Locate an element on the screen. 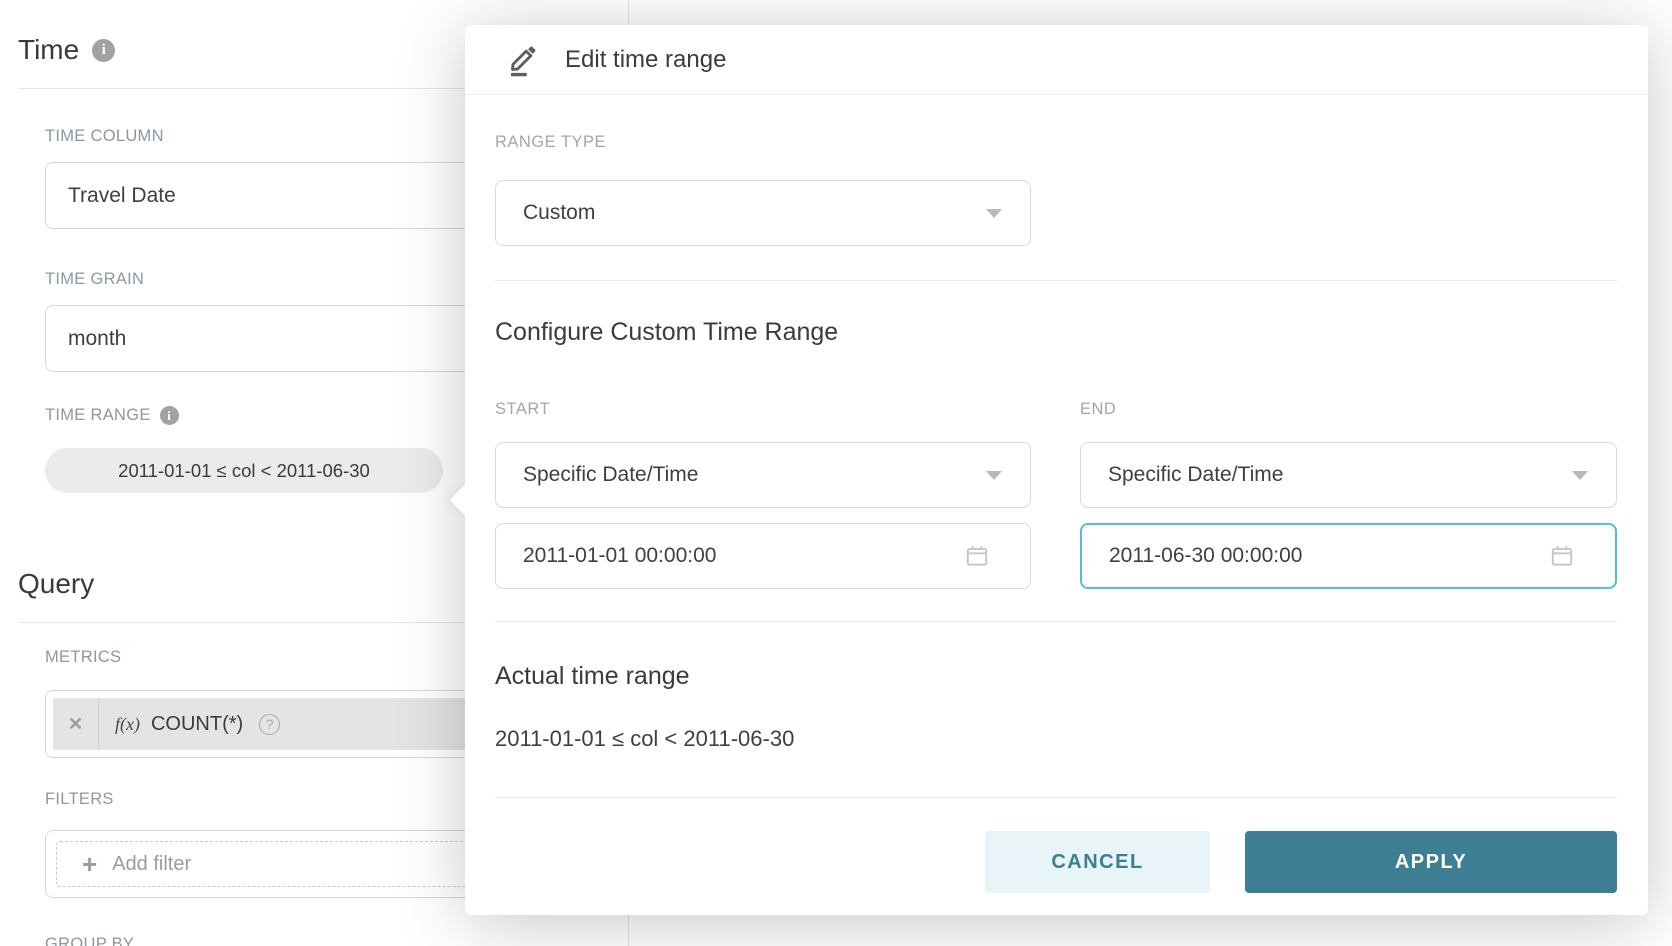  popover-title: Edit time range is located at coordinates (646, 59).